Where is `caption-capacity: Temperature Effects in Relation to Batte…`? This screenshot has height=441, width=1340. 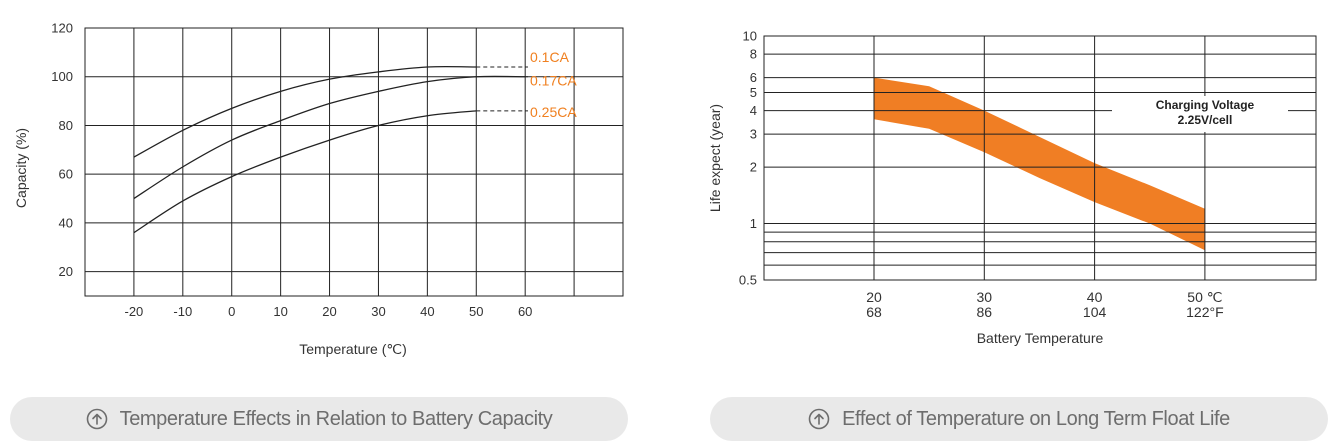 caption-capacity: Temperature Effects in Relation to Batte… is located at coordinates (319, 419).